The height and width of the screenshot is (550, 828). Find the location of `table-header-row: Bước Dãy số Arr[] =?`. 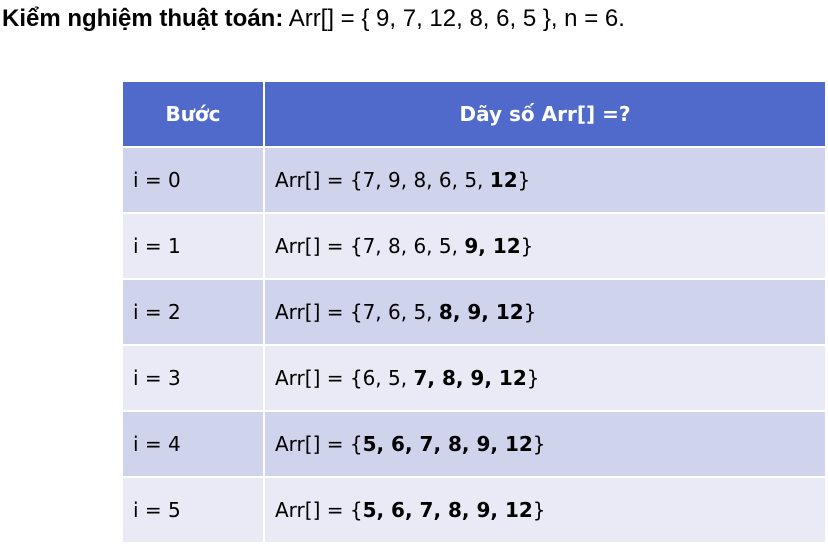

table-header-row: Bước Dãy số Arr[] =? is located at coordinates (475, 115).